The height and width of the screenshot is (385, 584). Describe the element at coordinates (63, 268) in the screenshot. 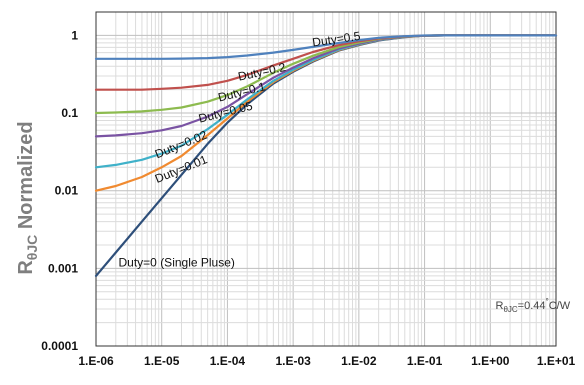

I see `y-tick-label: 0.001` at that location.